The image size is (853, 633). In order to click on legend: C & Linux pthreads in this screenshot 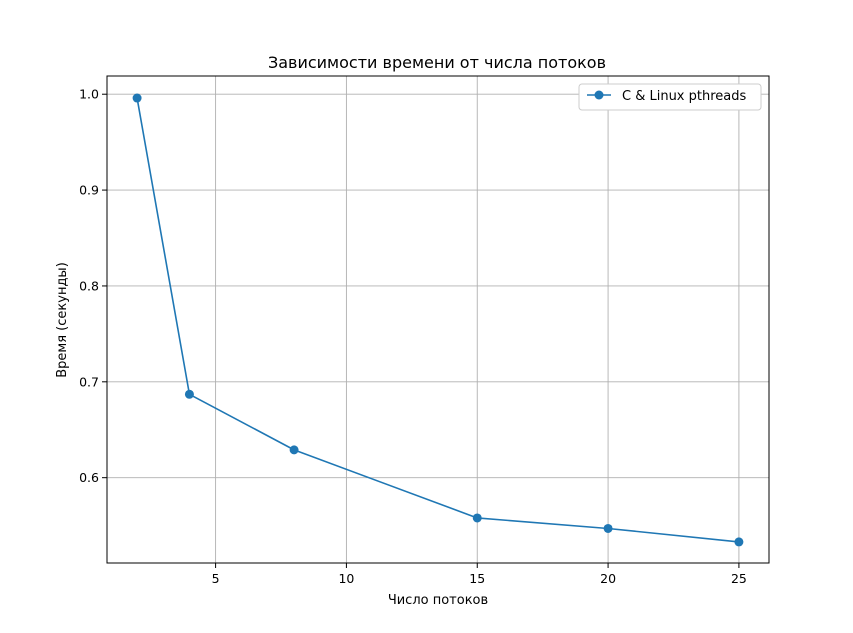, I will do `click(670, 97)`.